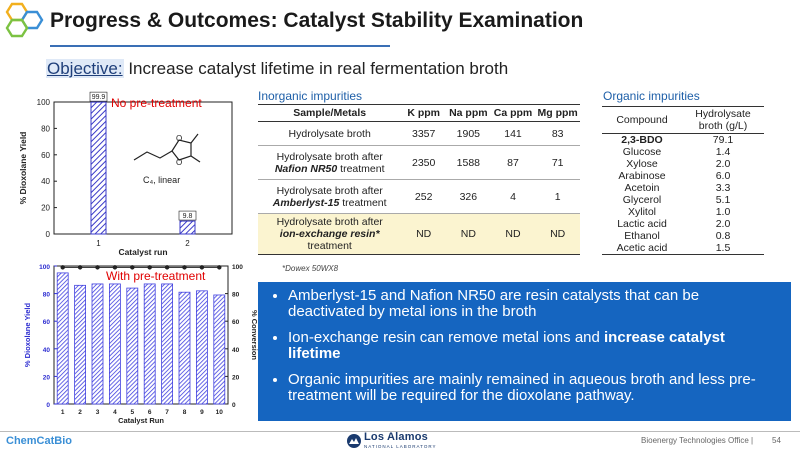  I want to click on column-header: Ca ppm, so click(513, 113).